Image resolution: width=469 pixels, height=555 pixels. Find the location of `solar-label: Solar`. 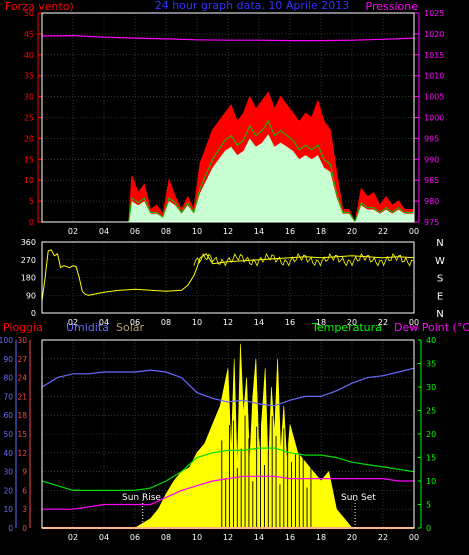

solar-label: Solar is located at coordinates (130, 327).